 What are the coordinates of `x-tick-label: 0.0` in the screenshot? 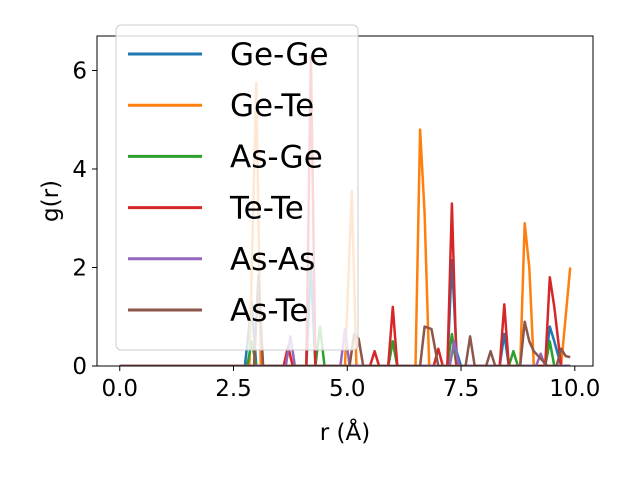 It's located at (119, 389).